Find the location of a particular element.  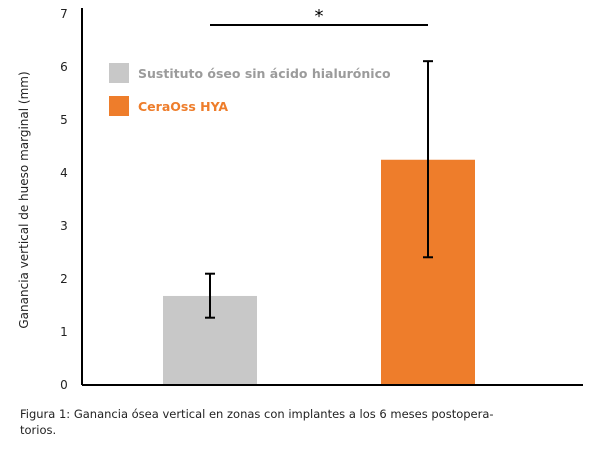

y-ticks: 0 1 2 3 4 5 6 7 is located at coordinates (64, 199).